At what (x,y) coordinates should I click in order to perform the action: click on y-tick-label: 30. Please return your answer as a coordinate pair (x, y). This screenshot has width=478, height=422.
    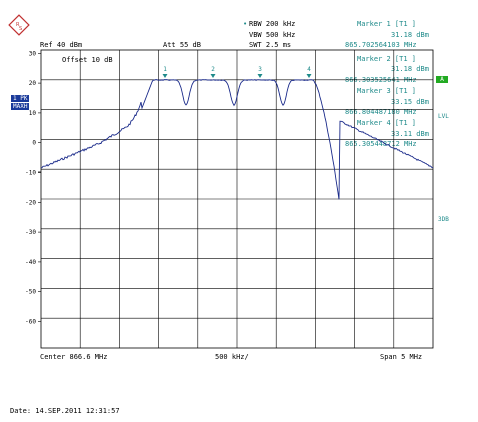
    Looking at the image, I should click on (33, 53).